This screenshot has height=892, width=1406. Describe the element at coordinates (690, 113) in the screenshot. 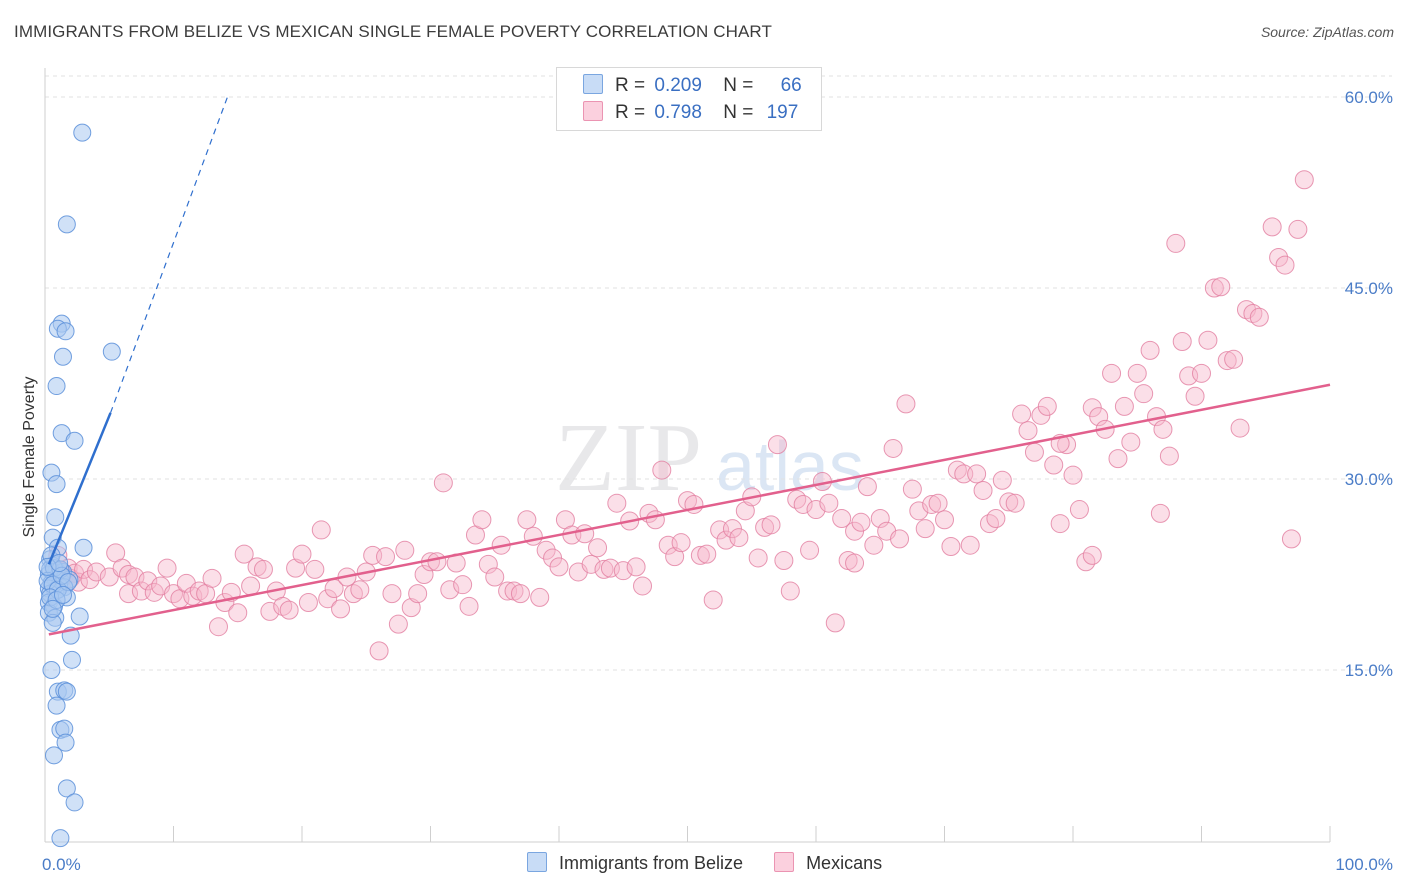

I see `legend-row-mexicans: R = 0.798 N = 197` at that location.